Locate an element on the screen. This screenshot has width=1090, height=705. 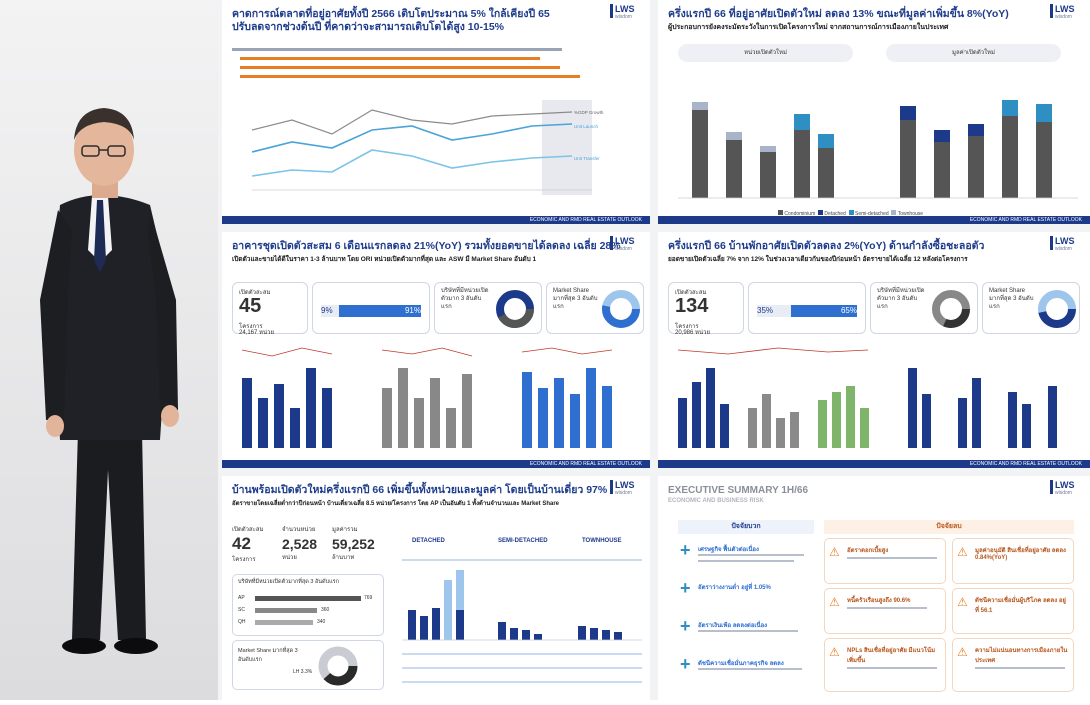
positive-factors-head: ปัจจัยบวก is located at coordinates (746, 527).